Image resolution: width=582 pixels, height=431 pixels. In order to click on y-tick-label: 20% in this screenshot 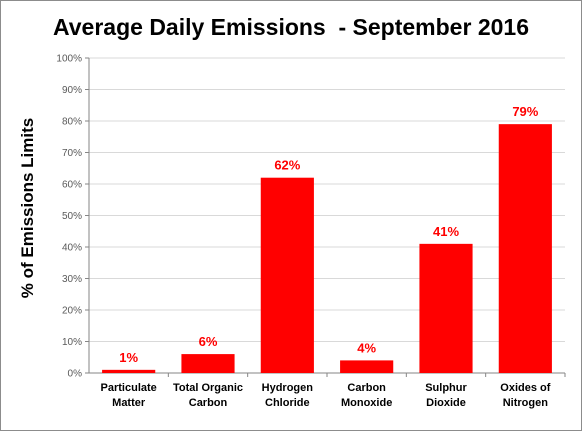, I will do `click(72, 311)`.